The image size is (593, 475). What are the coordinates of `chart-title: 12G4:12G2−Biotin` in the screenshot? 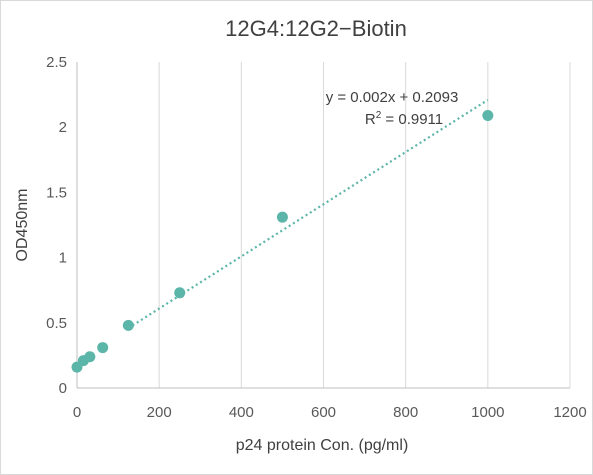 It's located at (316, 28).